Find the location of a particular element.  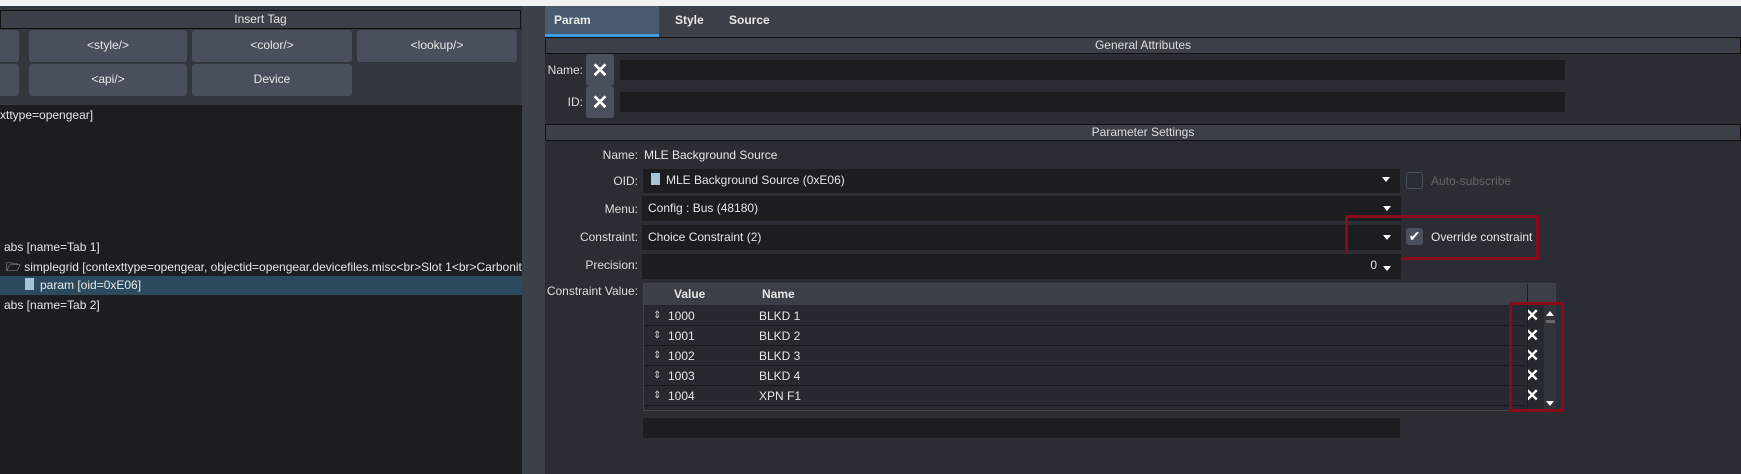

clear-id-button: ✕ is located at coordinates (600, 102).